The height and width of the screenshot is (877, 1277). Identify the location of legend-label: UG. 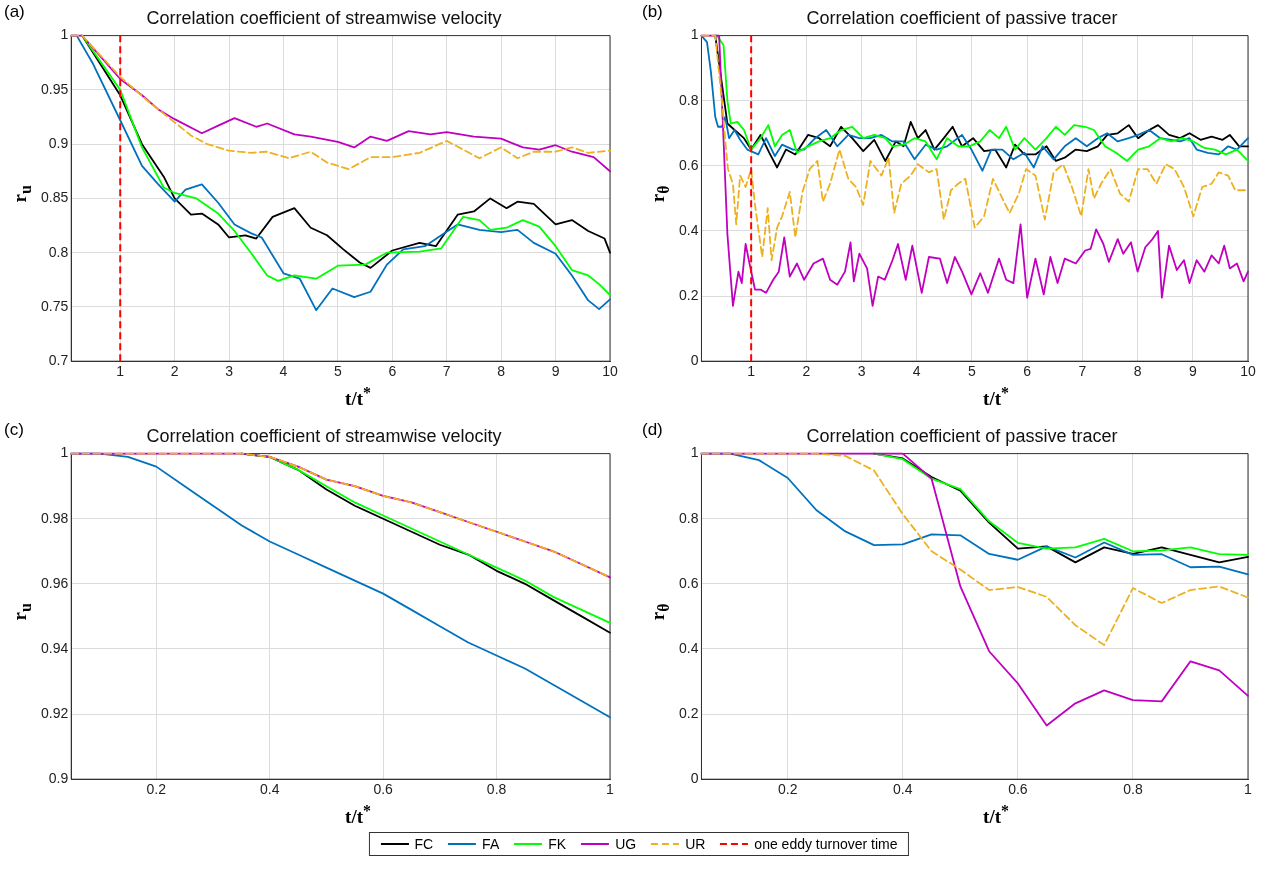
(626, 844).